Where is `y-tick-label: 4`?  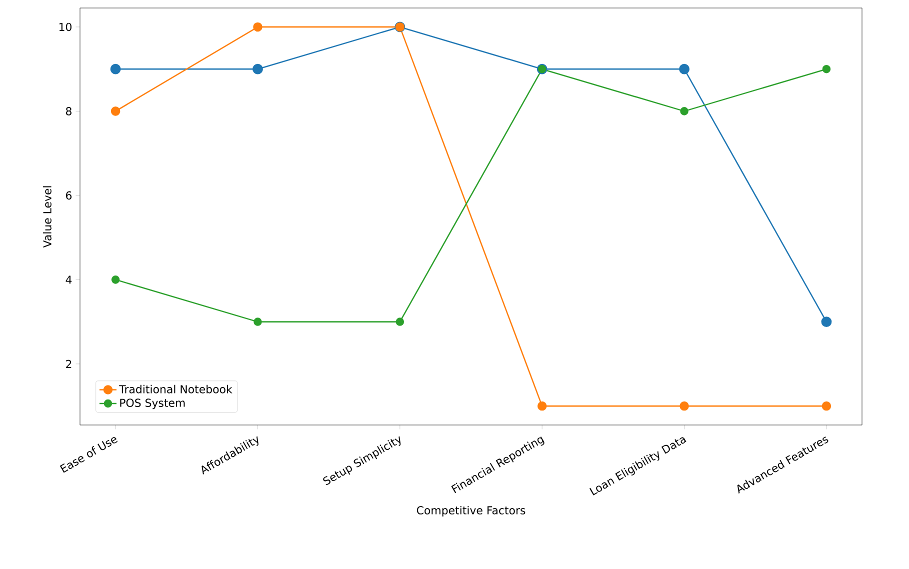 y-tick-label: 4 is located at coordinates (69, 280).